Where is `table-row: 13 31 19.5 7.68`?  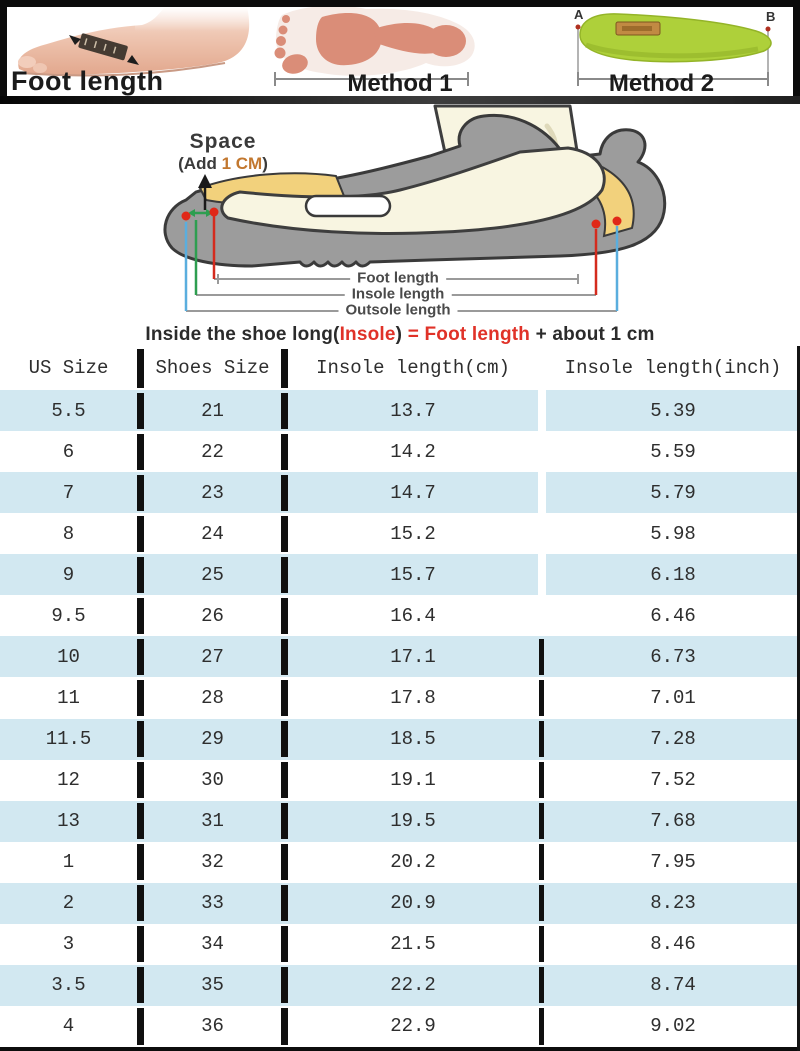
table-row: 13 31 19.5 7.68 is located at coordinates (400, 821).